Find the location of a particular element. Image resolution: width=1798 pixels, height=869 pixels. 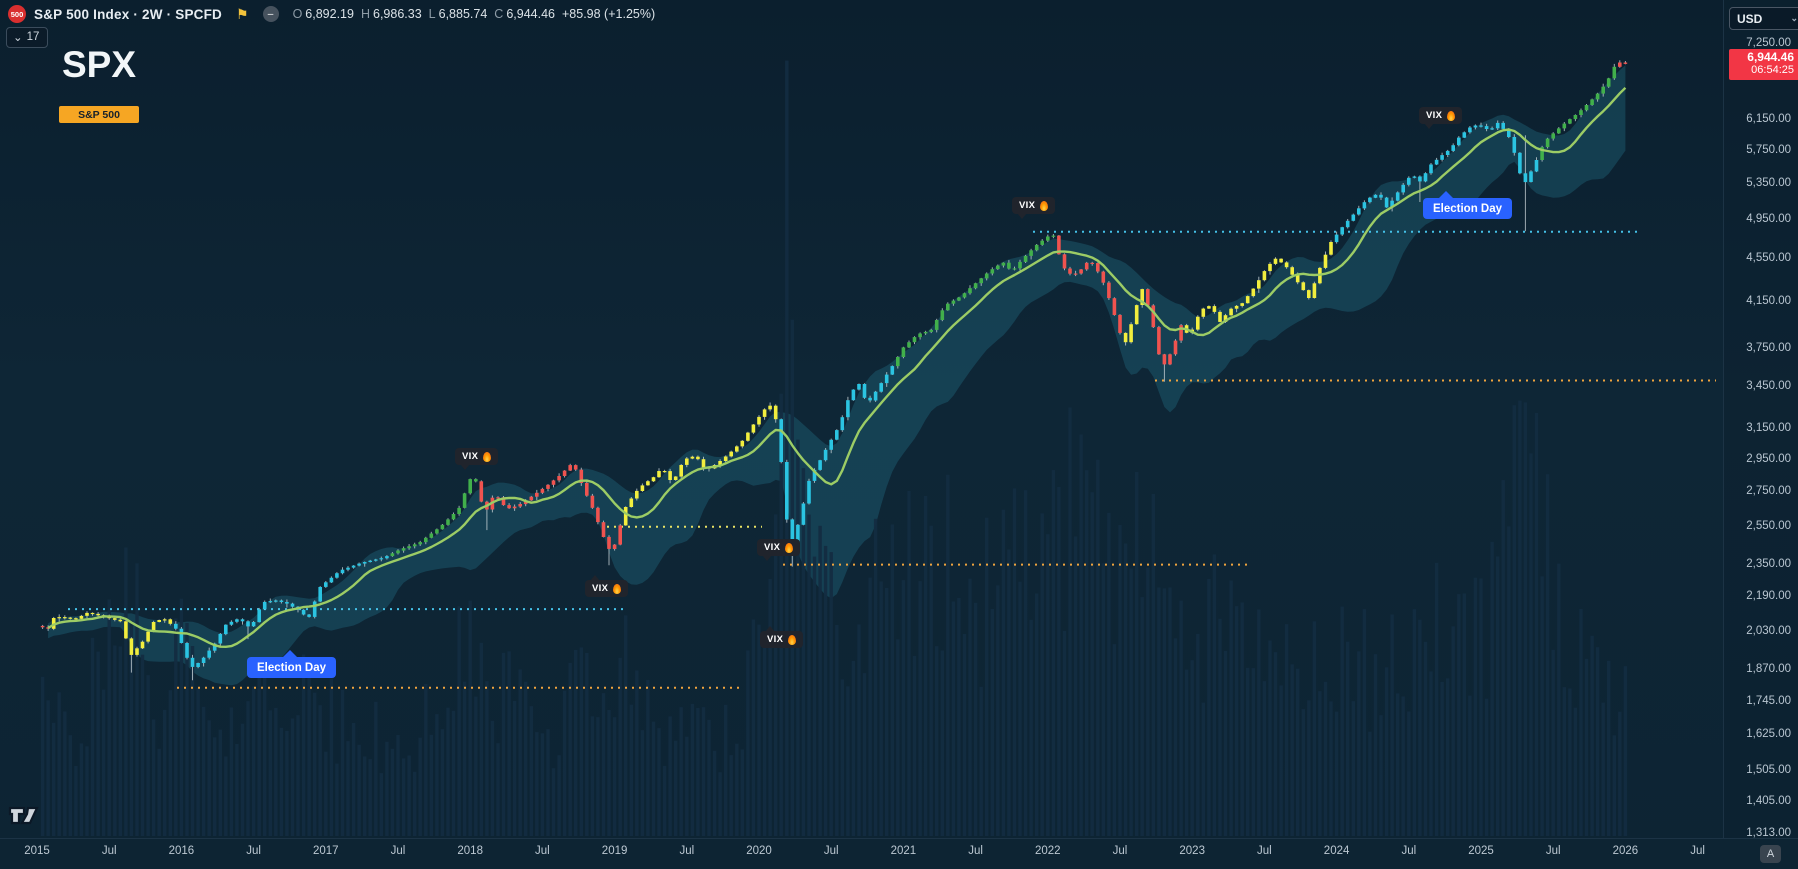

price-axis-label: 5,350.00 is located at coordinates (1768, 183).